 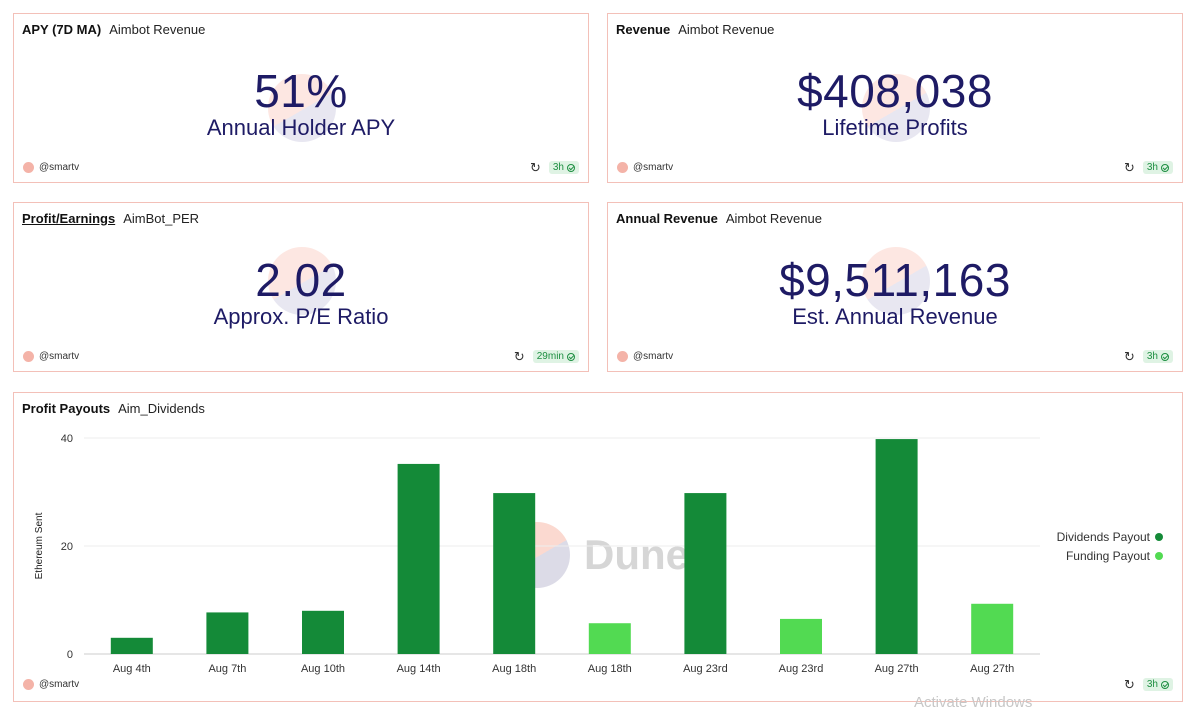 I want to click on card-title-label: Annual Revenue, so click(x=667, y=218).